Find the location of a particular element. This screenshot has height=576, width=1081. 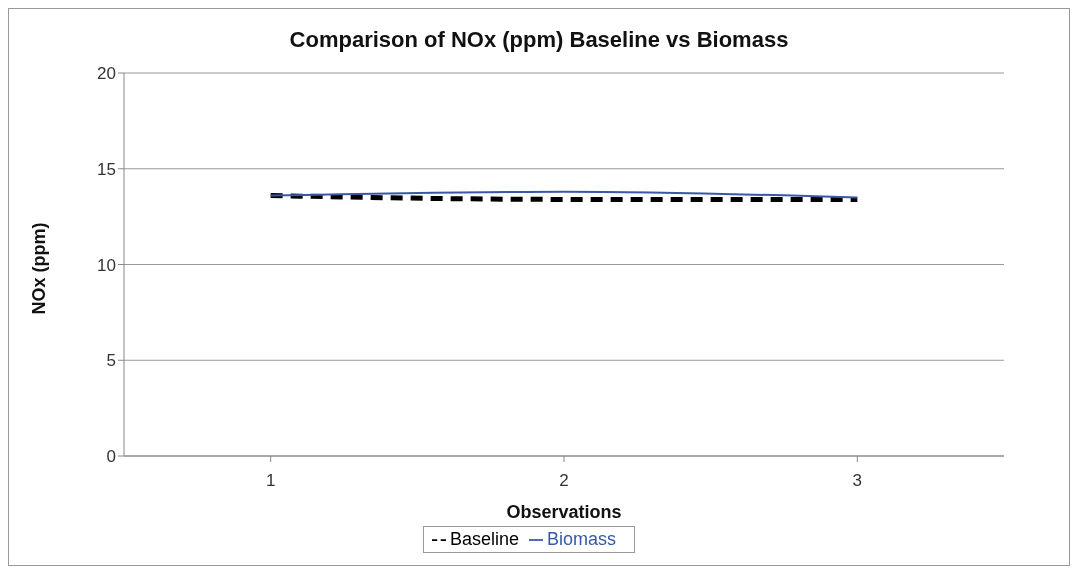

chart-title: Comparison of NOx (ppm) Baseline vs Biomass is located at coordinates (539, 40).